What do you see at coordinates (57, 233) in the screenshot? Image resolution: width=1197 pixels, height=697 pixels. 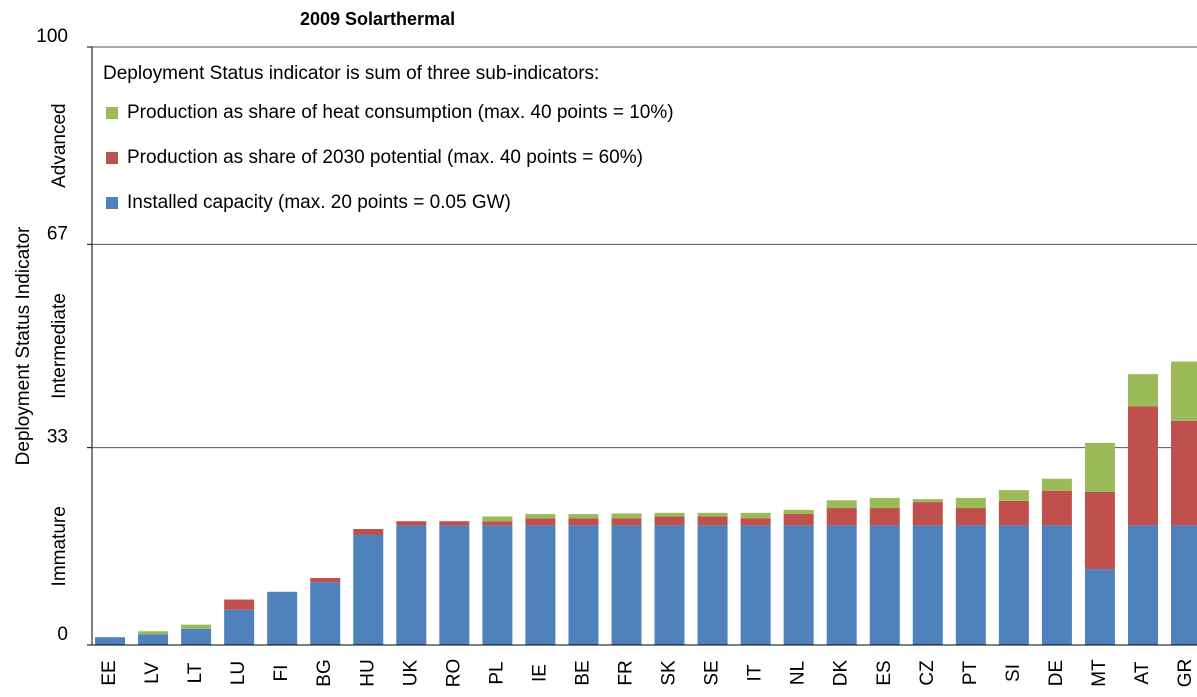 I see `y-tick-label: 67` at bounding box center [57, 233].